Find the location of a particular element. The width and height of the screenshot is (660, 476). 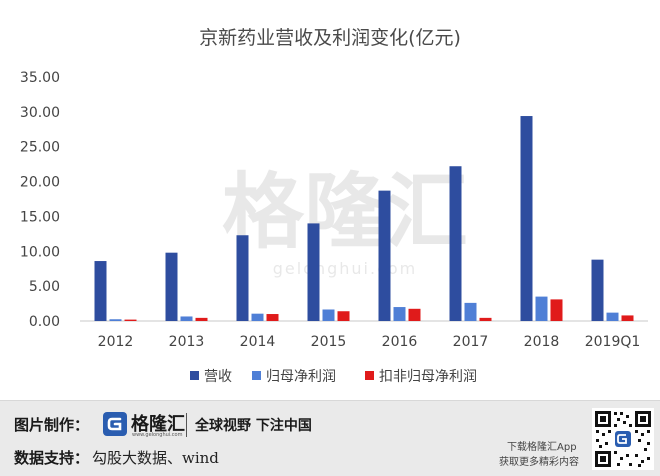

x-axis: 2012 2013 2014 2015 2016 2017 2018 2019Q1 is located at coordinates (369, 342).